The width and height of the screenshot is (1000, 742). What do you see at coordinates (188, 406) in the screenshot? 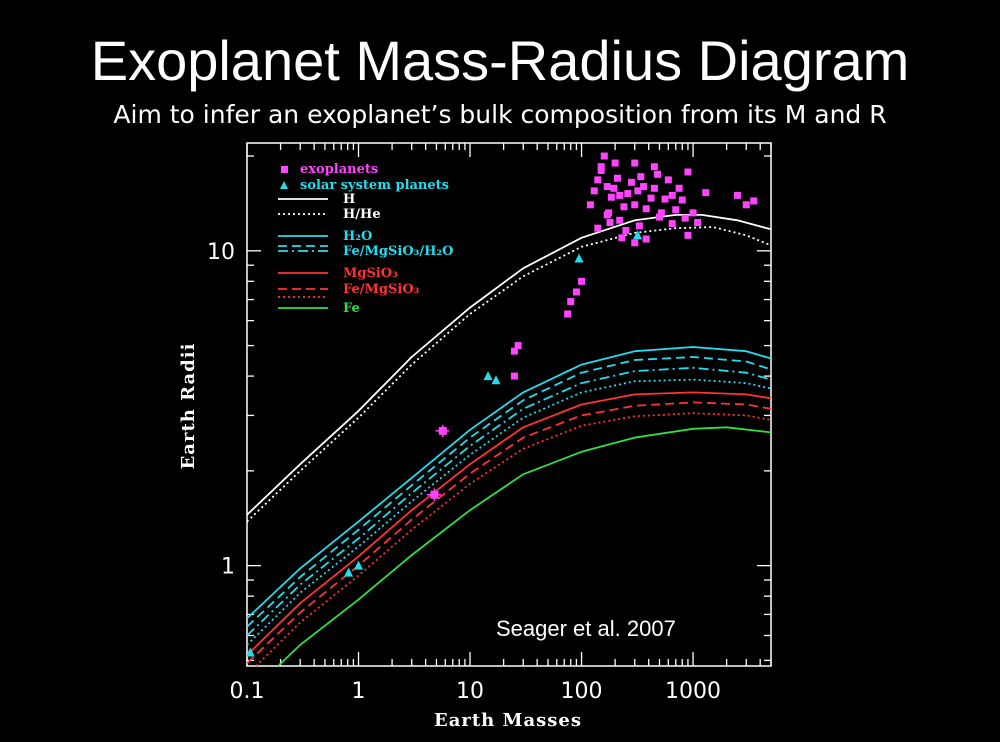
I see `y-axis-label: Earth Radii` at bounding box center [188, 406].